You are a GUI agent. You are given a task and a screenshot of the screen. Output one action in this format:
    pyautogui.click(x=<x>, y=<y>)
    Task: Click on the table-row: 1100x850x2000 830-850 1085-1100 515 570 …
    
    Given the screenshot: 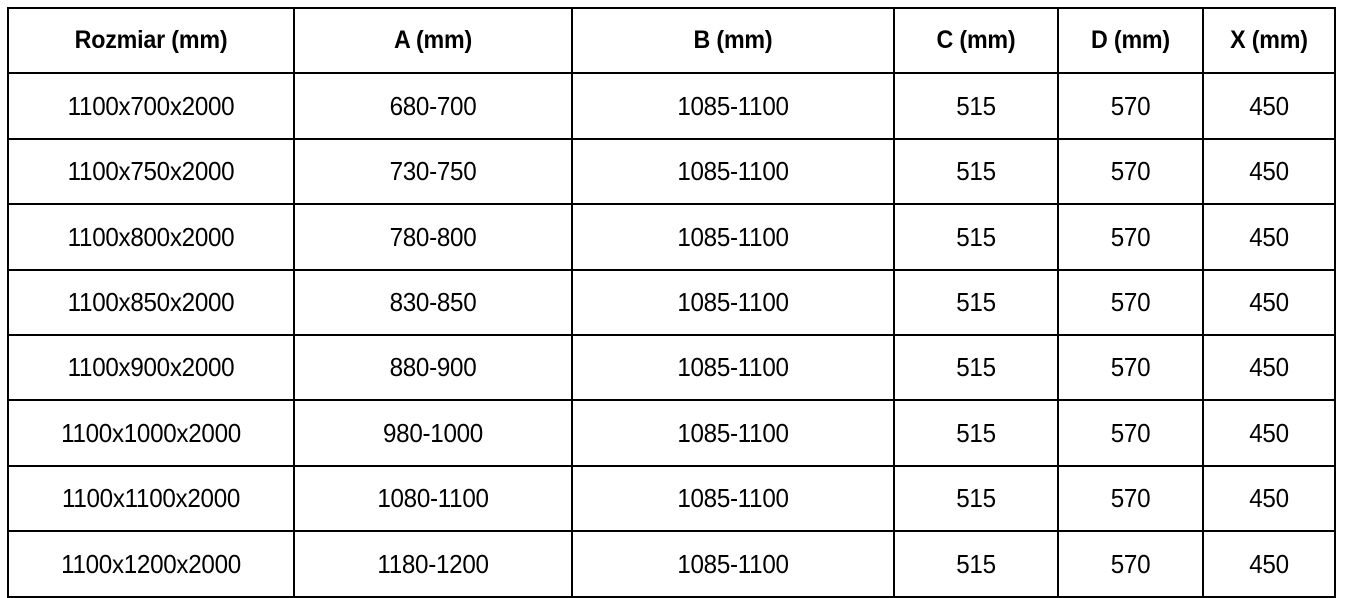 What is the action you would take?
    pyautogui.click(x=671, y=302)
    